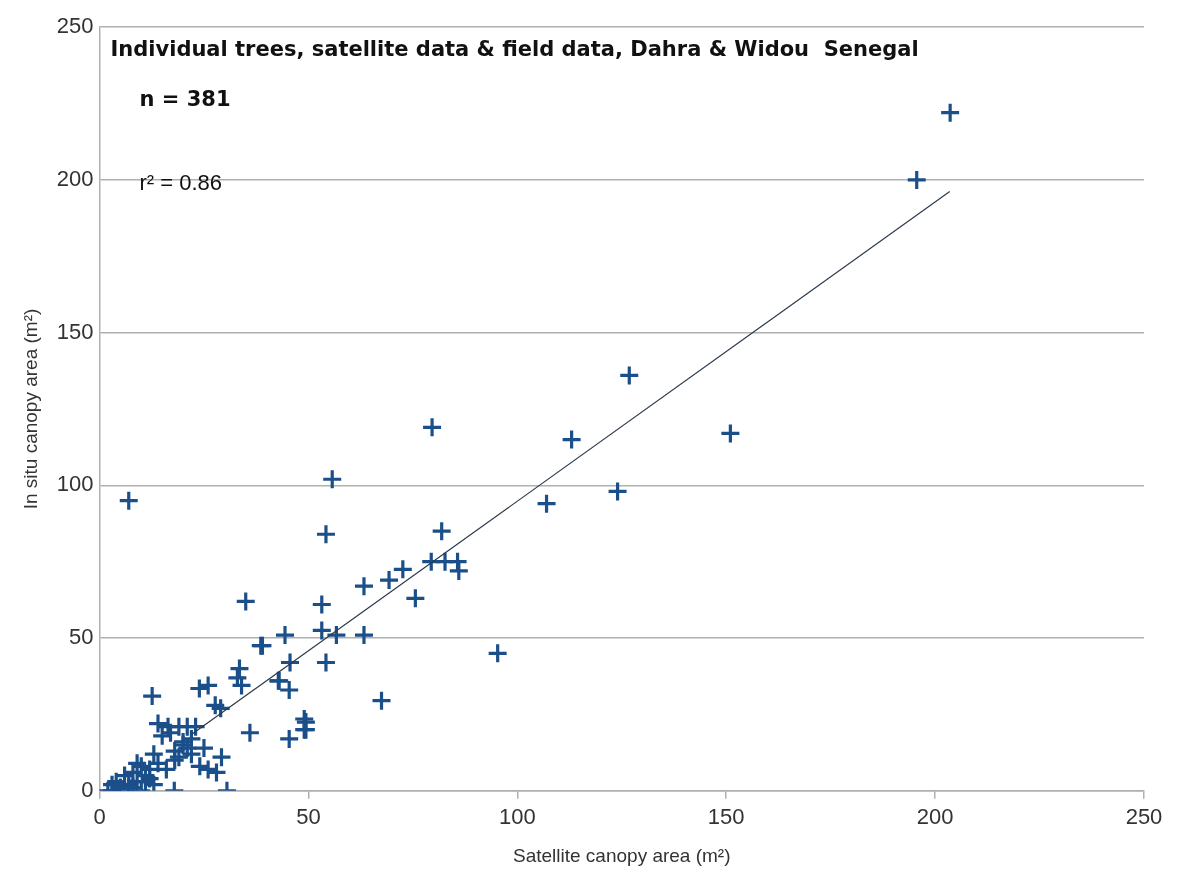 This screenshot has width=1182, height=888. What do you see at coordinates (185, 98) in the screenshot?
I see `annotation: n = 381` at bounding box center [185, 98].